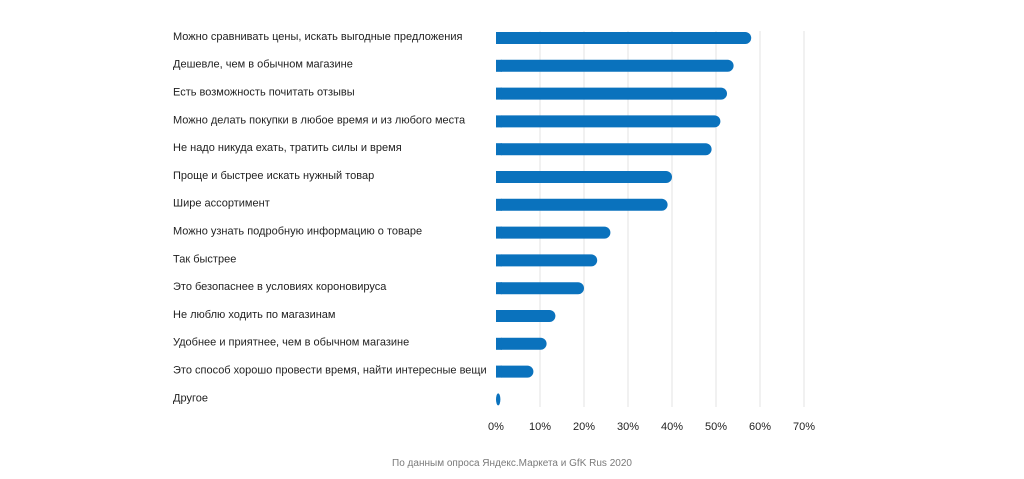 Image resolution: width=1024 pixels, height=479 pixels. I want to click on x-tick-label: 60%, so click(760, 427).